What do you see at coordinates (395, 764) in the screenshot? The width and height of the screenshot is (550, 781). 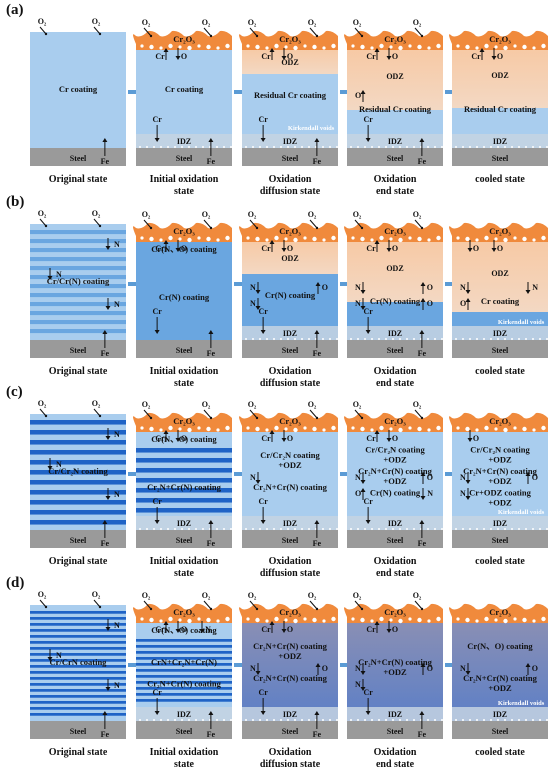 I see `caption-text: end state` at bounding box center [395, 764].